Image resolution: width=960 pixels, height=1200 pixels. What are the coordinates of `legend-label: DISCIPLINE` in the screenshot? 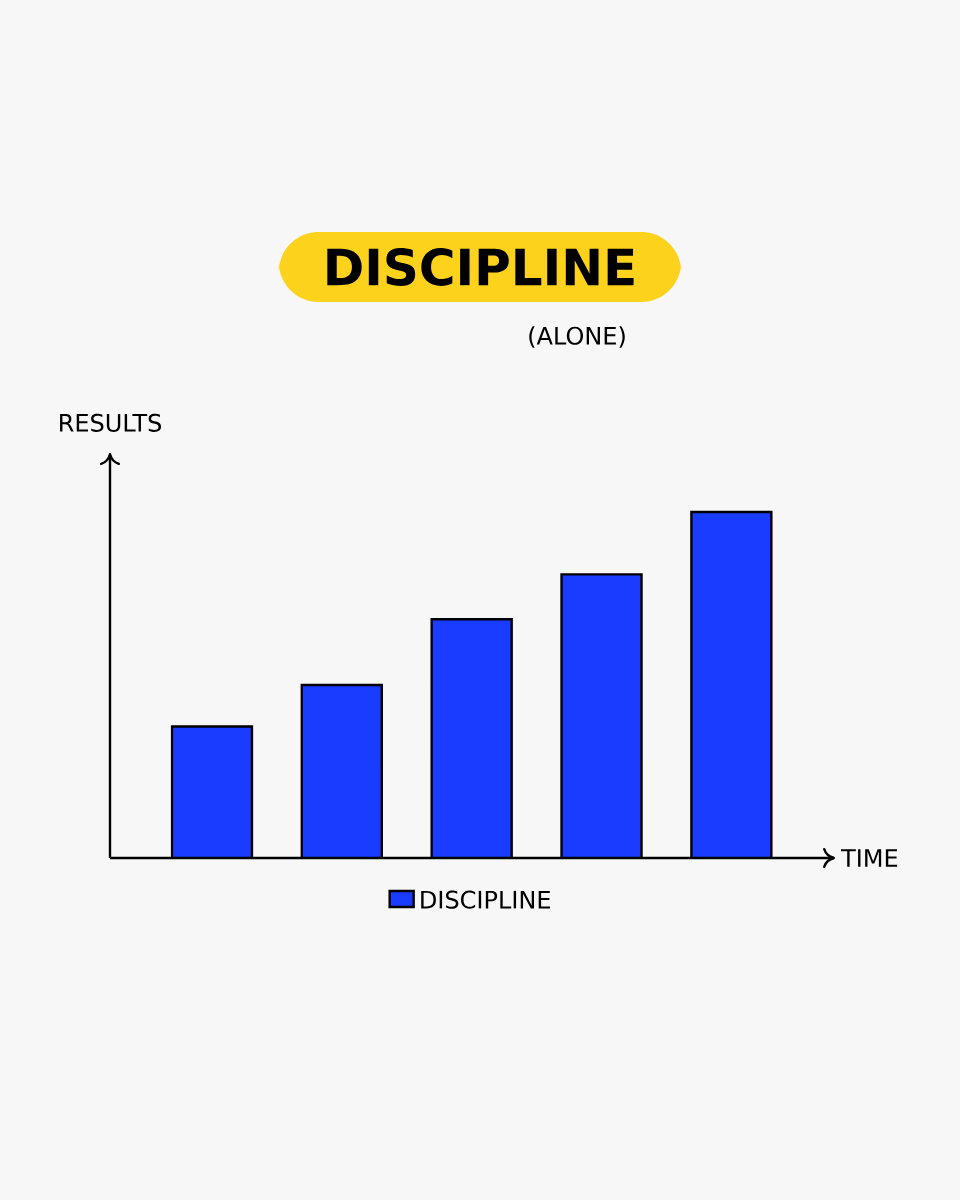 It's located at (485, 899).